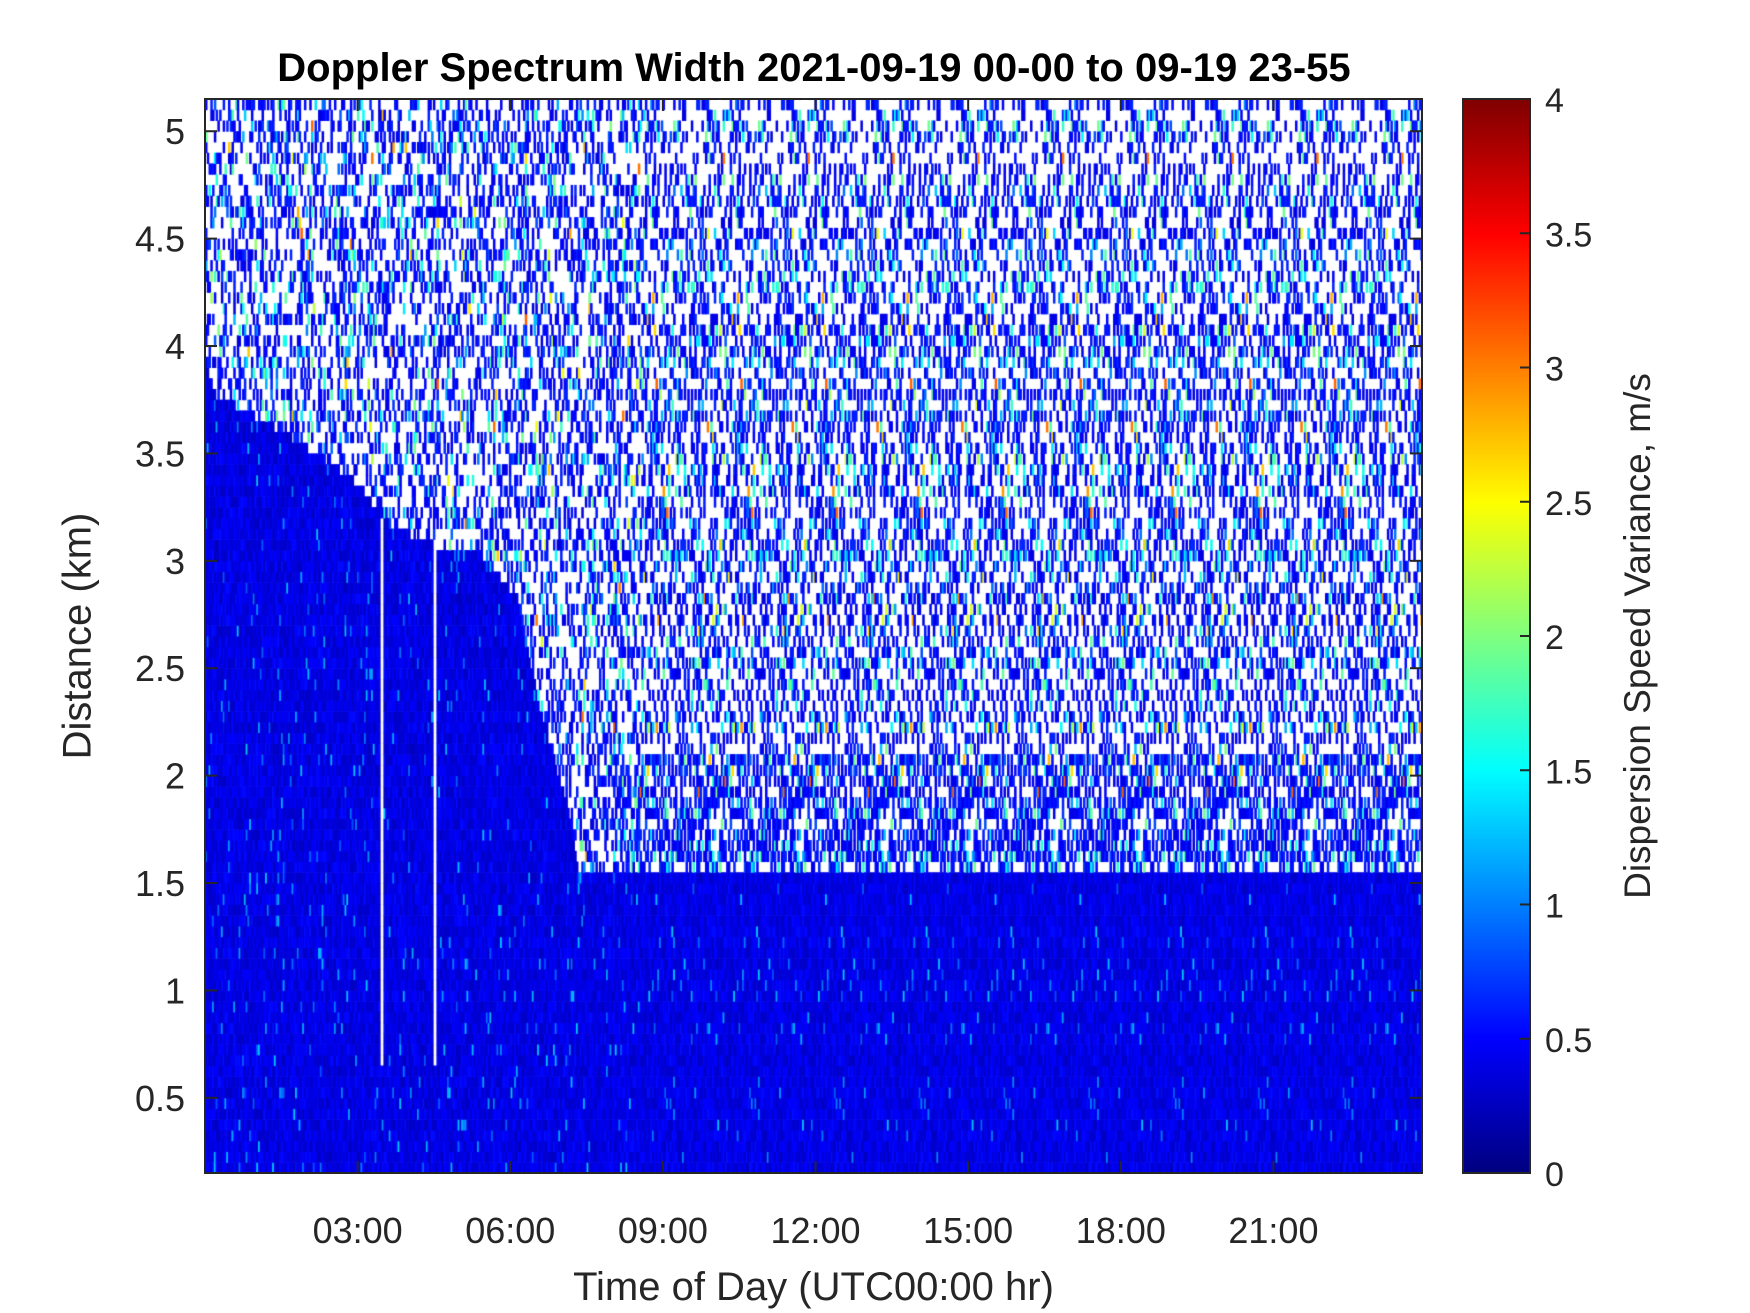  I want to click on colorbar-tick-label: 4, so click(1554, 101).